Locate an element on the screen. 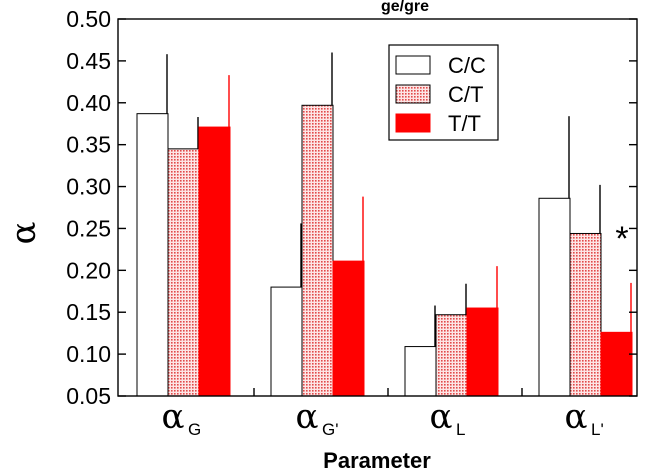 The width and height of the screenshot is (650, 471). y-tick-label: 0.30 is located at coordinates (88, 187).